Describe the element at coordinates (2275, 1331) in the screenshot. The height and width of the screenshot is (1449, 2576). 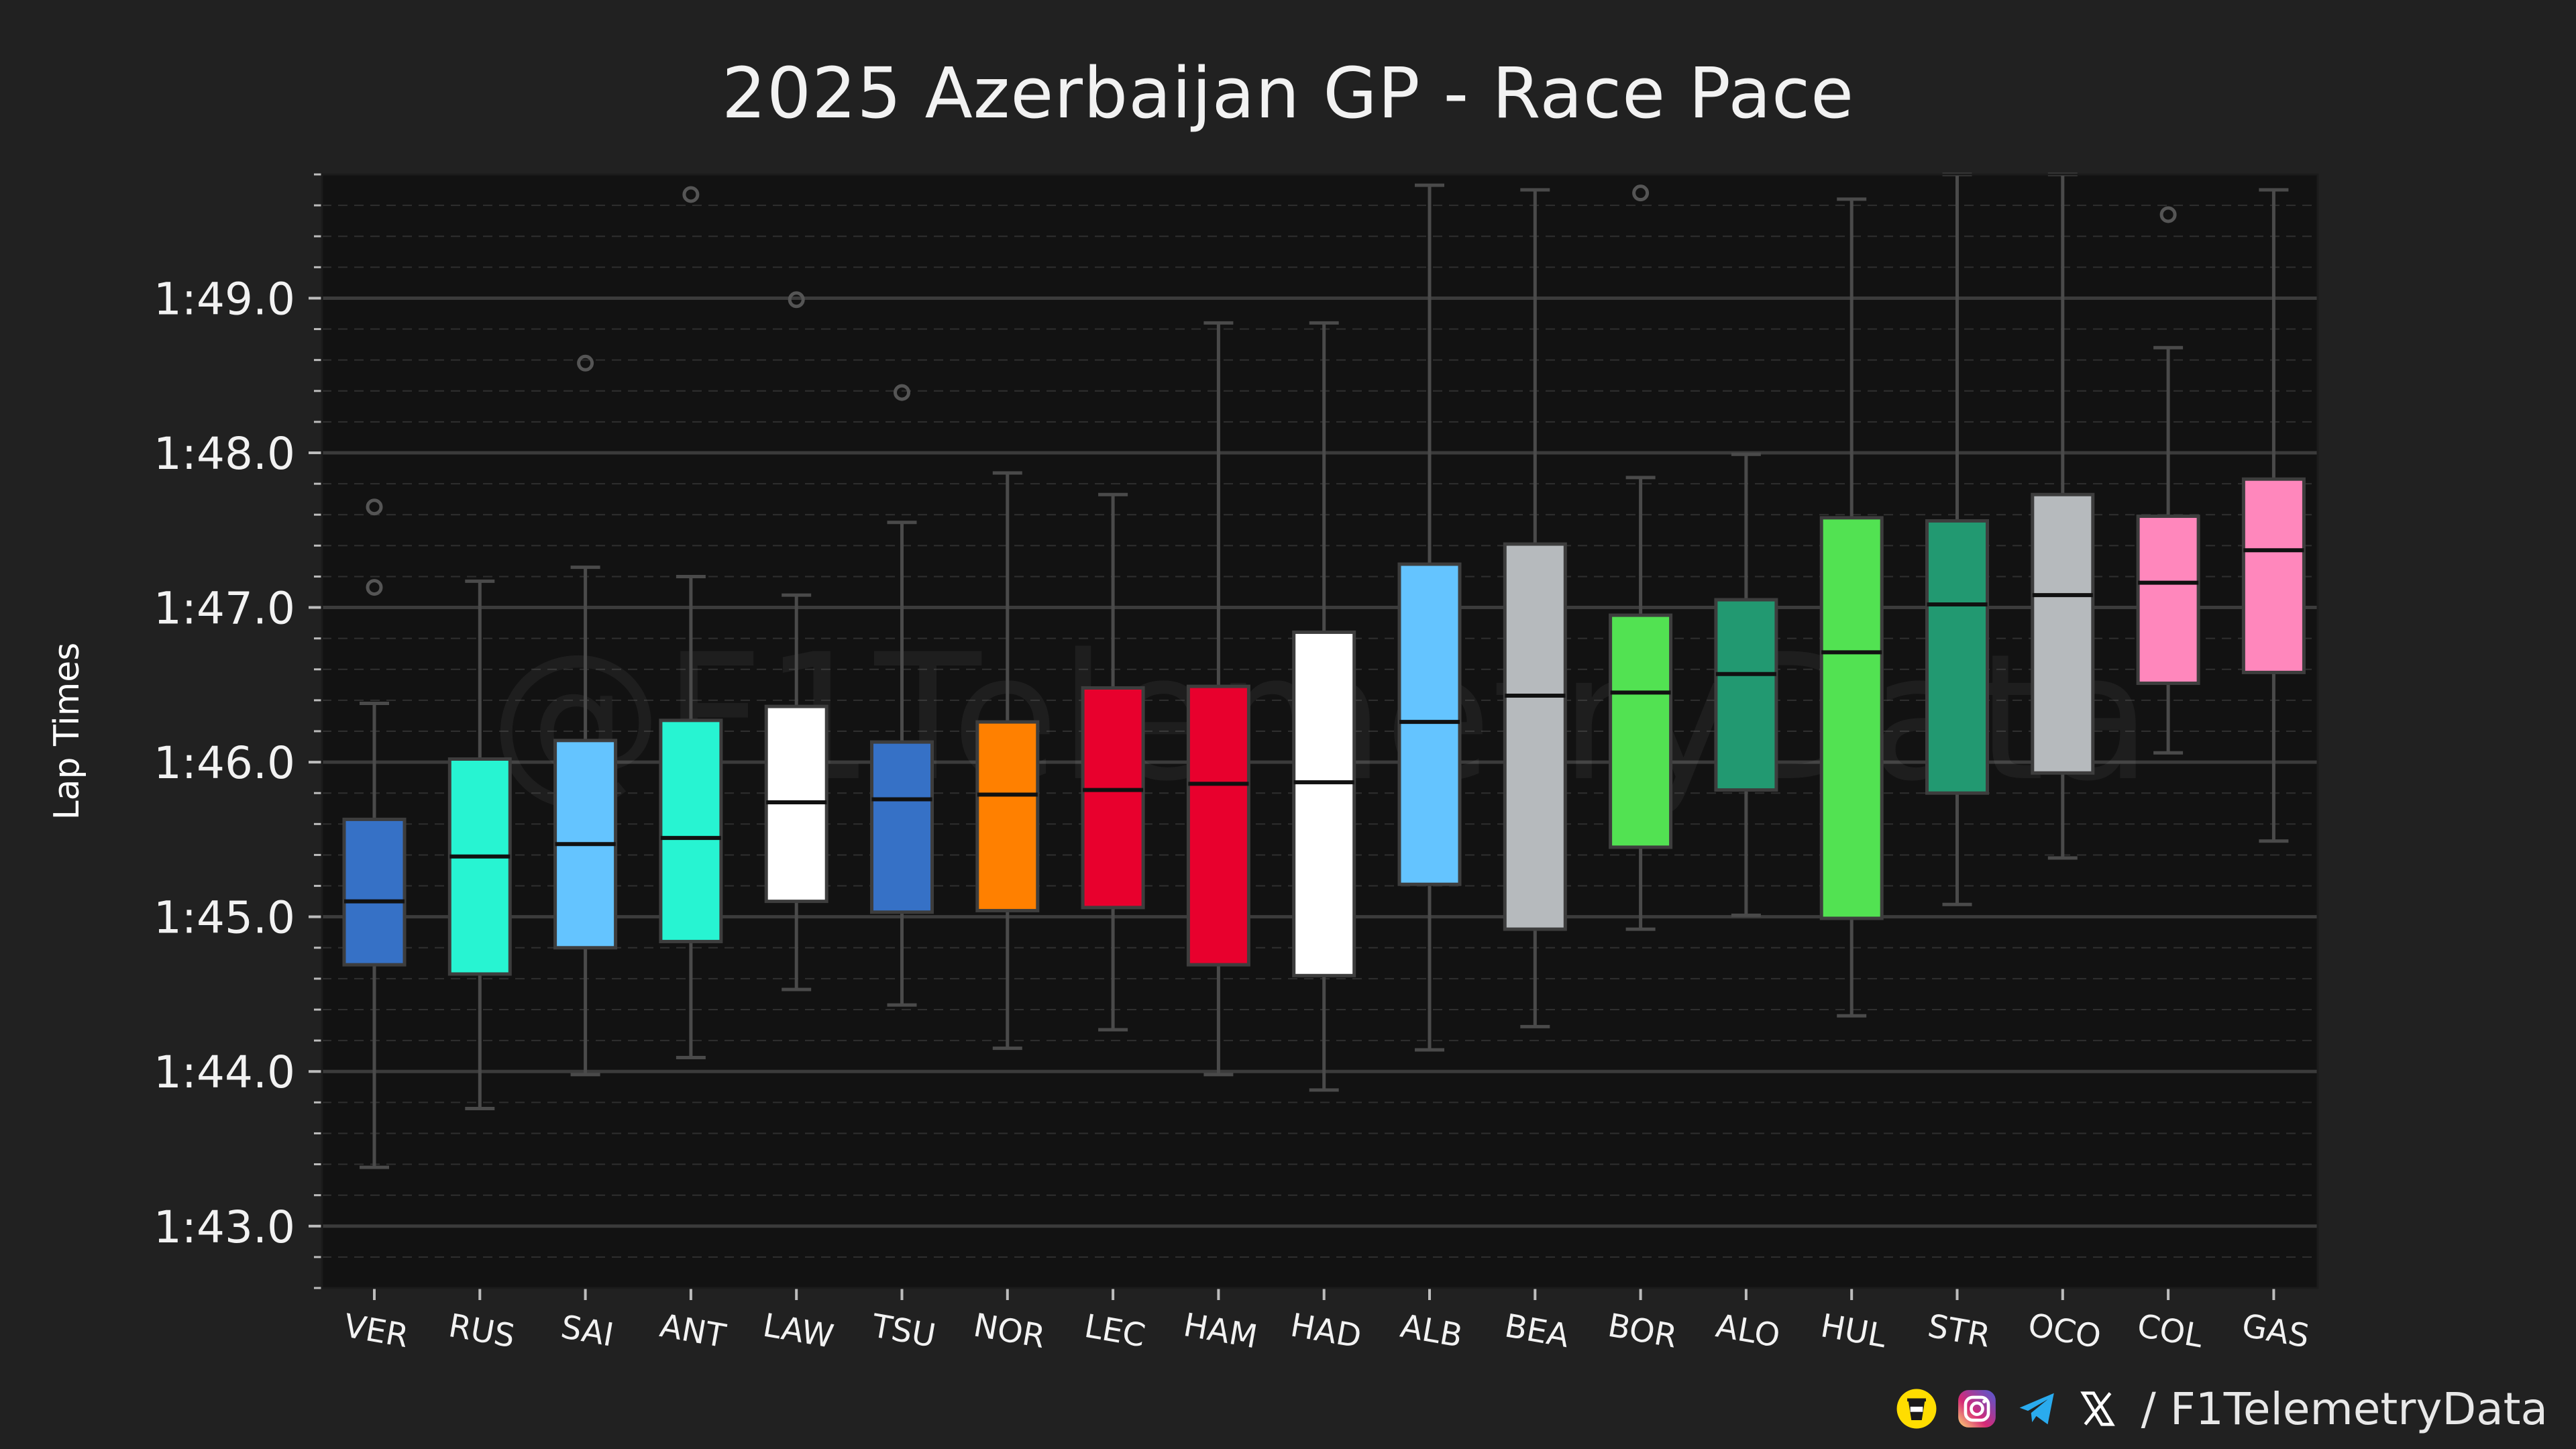
I see `x-tick-label: GAS` at that location.